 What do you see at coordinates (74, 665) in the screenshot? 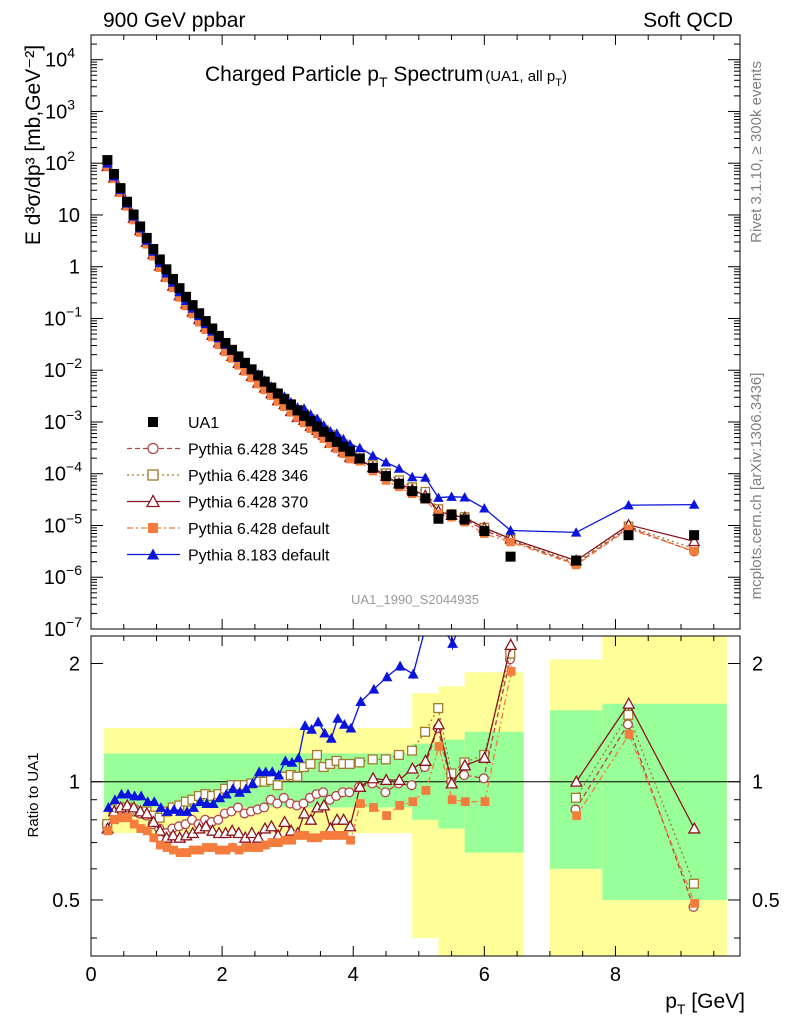
I see `ratio-tick-label-left: 2` at bounding box center [74, 665].